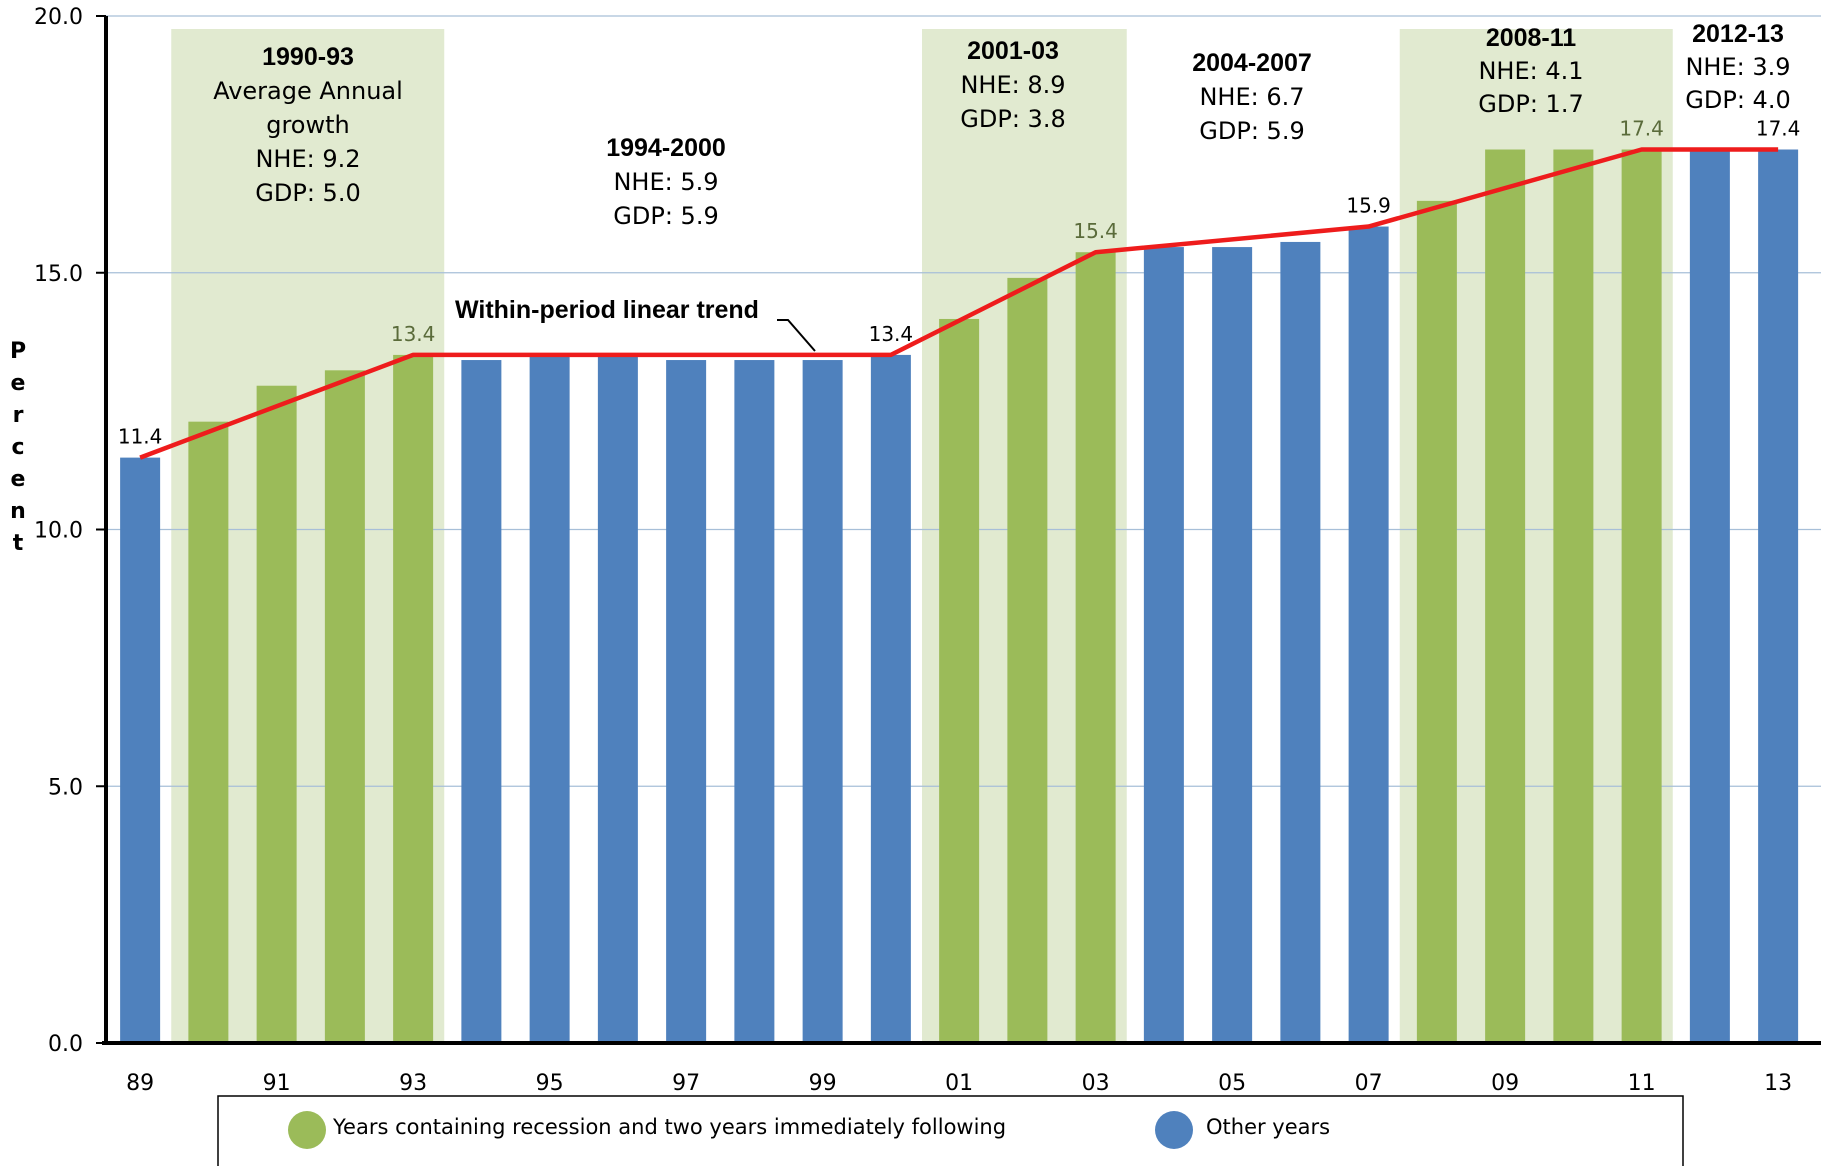 Image resolution: width=1824 pixels, height=1166 pixels. I want to click on x-tick-label: 07, so click(1369, 1083).